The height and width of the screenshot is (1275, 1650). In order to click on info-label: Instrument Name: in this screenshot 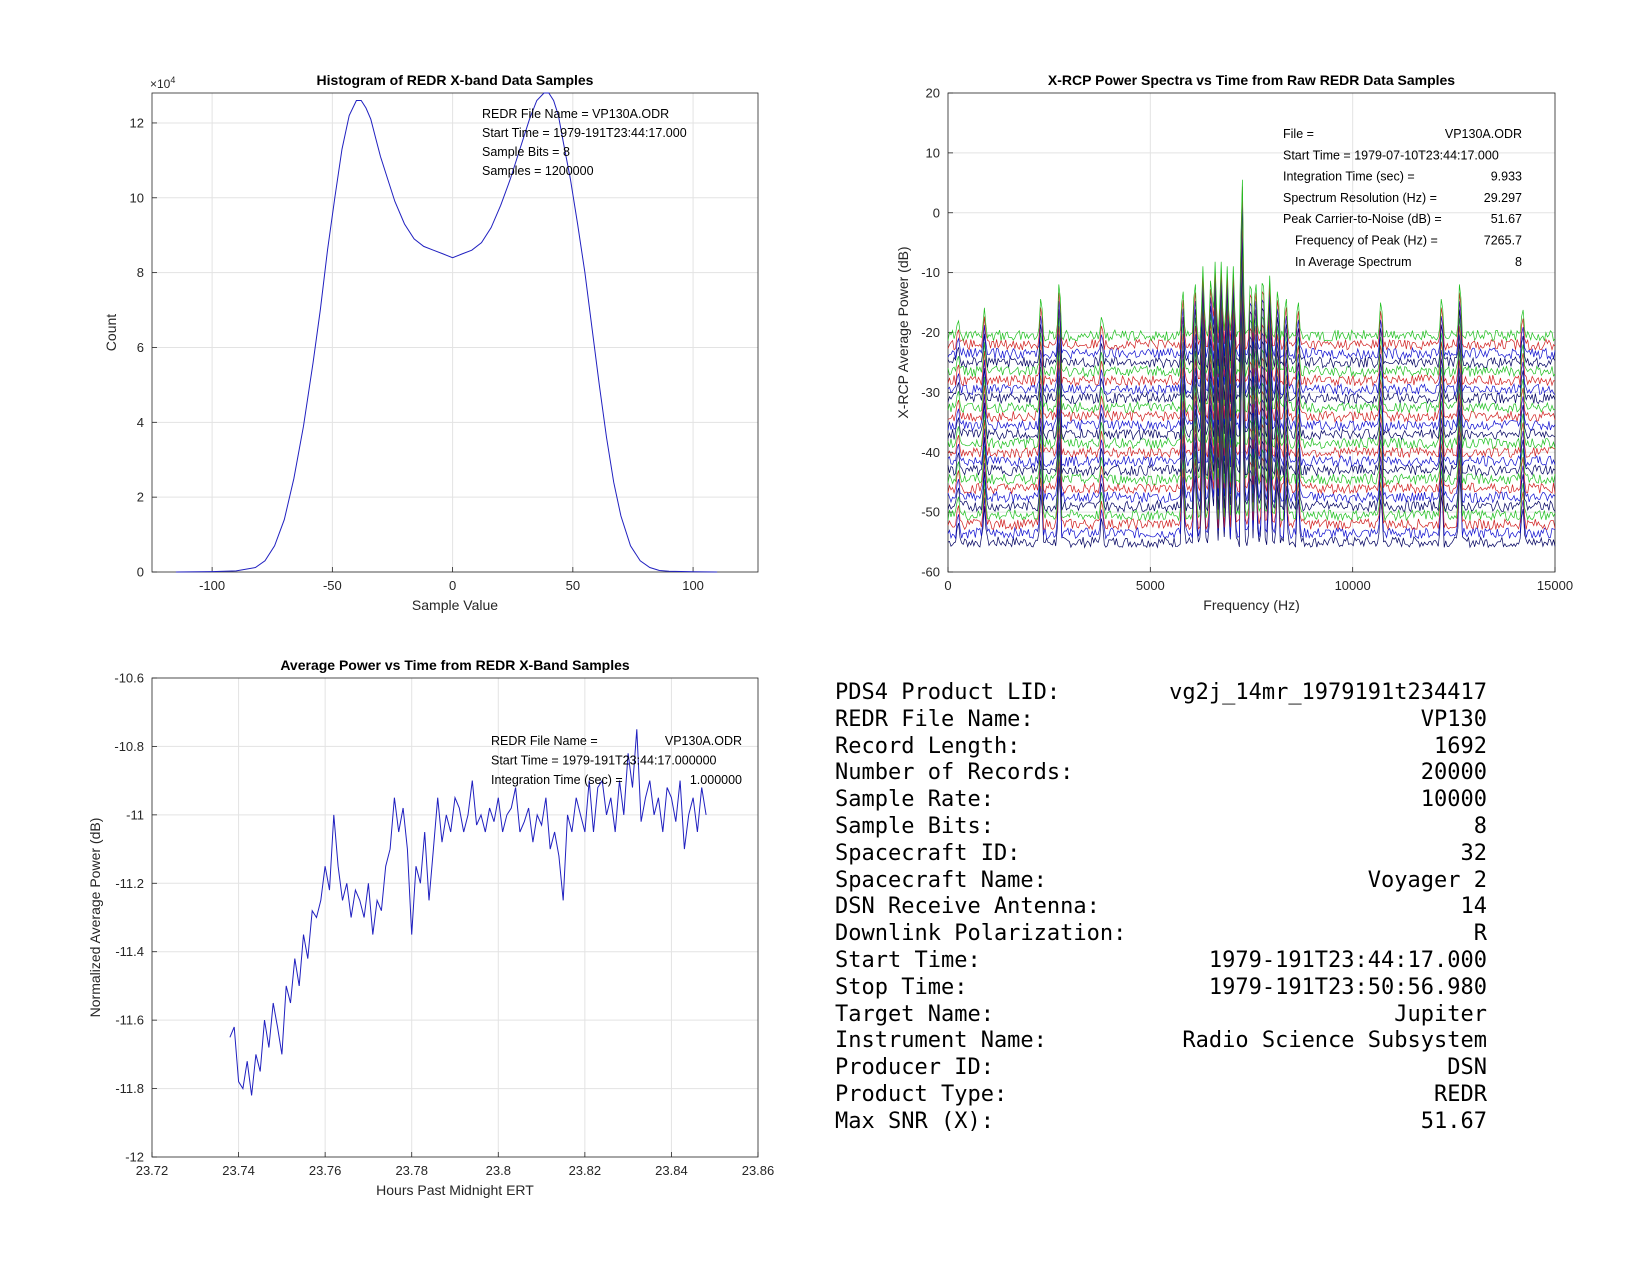, I will do `click(941, 1041)`.